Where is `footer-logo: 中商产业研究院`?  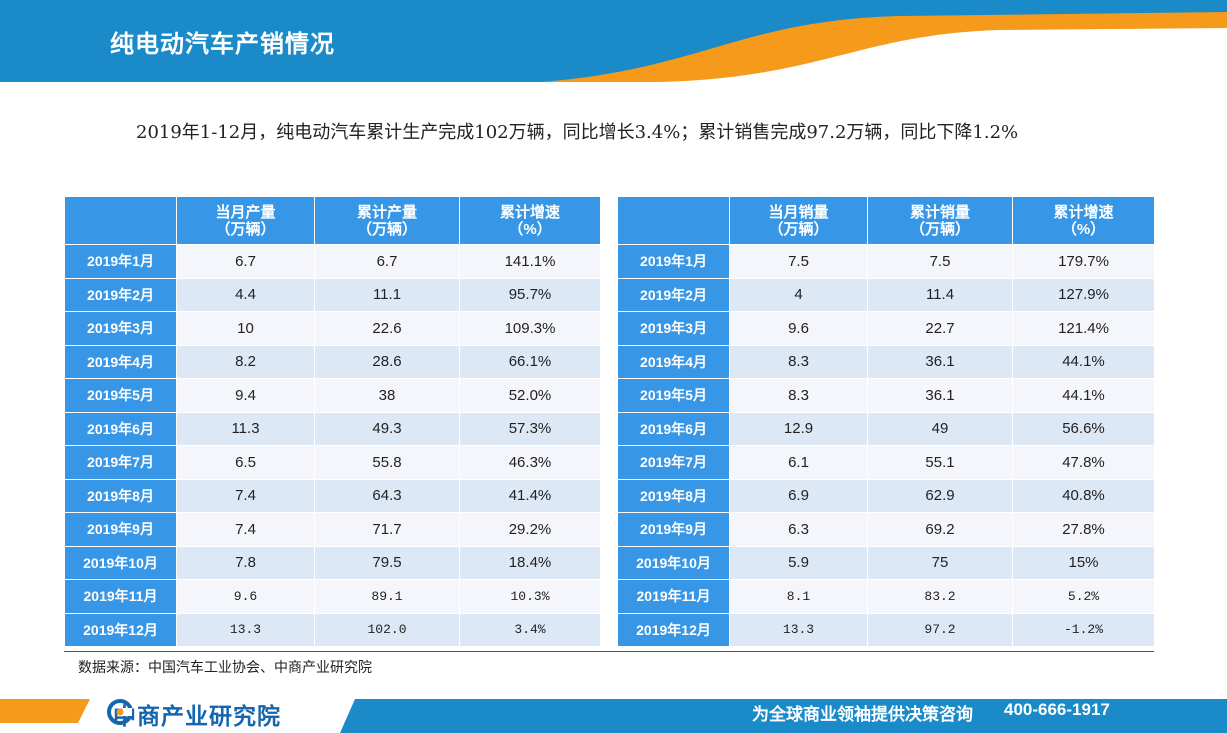 footer-logo: 中商产业研究院 is located at coordinates (194, 714).